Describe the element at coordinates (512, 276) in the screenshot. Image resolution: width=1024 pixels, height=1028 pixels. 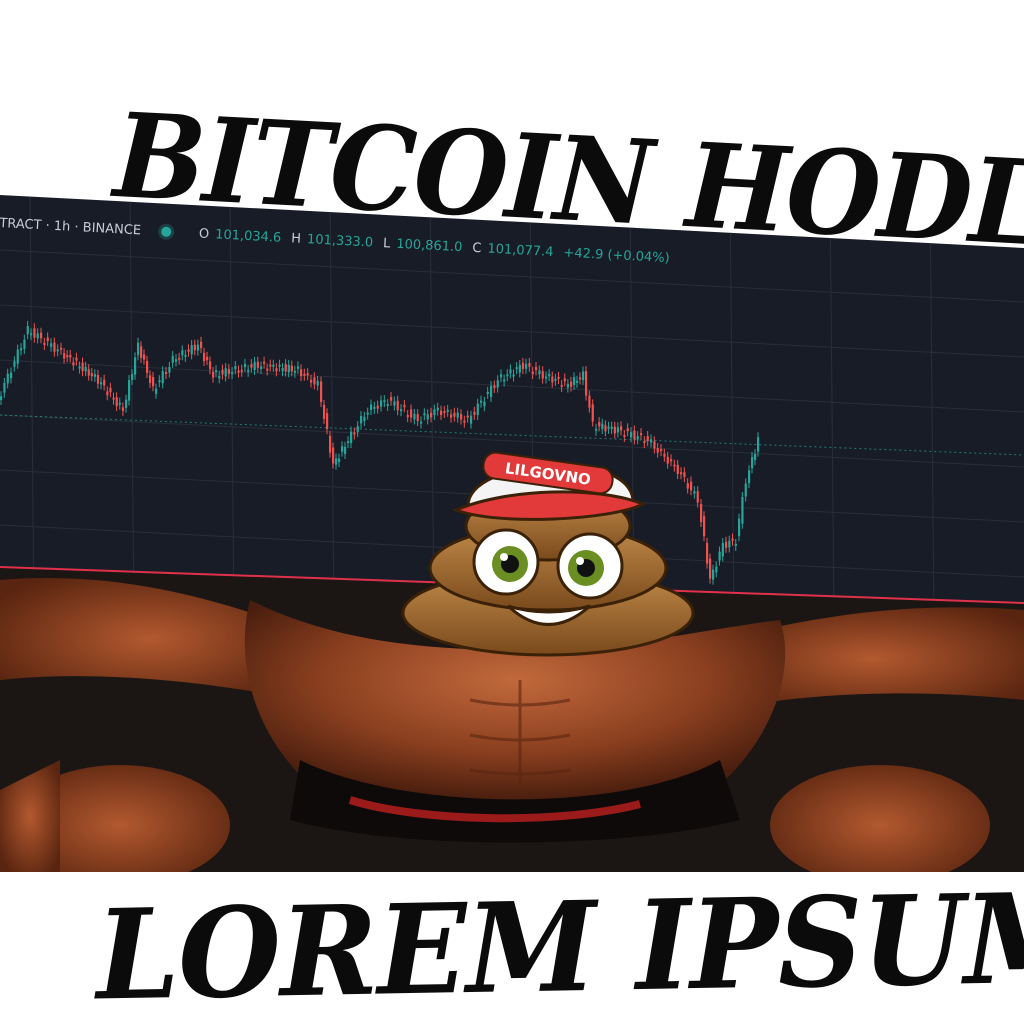
I see `grid-line-horizontal` at that location.